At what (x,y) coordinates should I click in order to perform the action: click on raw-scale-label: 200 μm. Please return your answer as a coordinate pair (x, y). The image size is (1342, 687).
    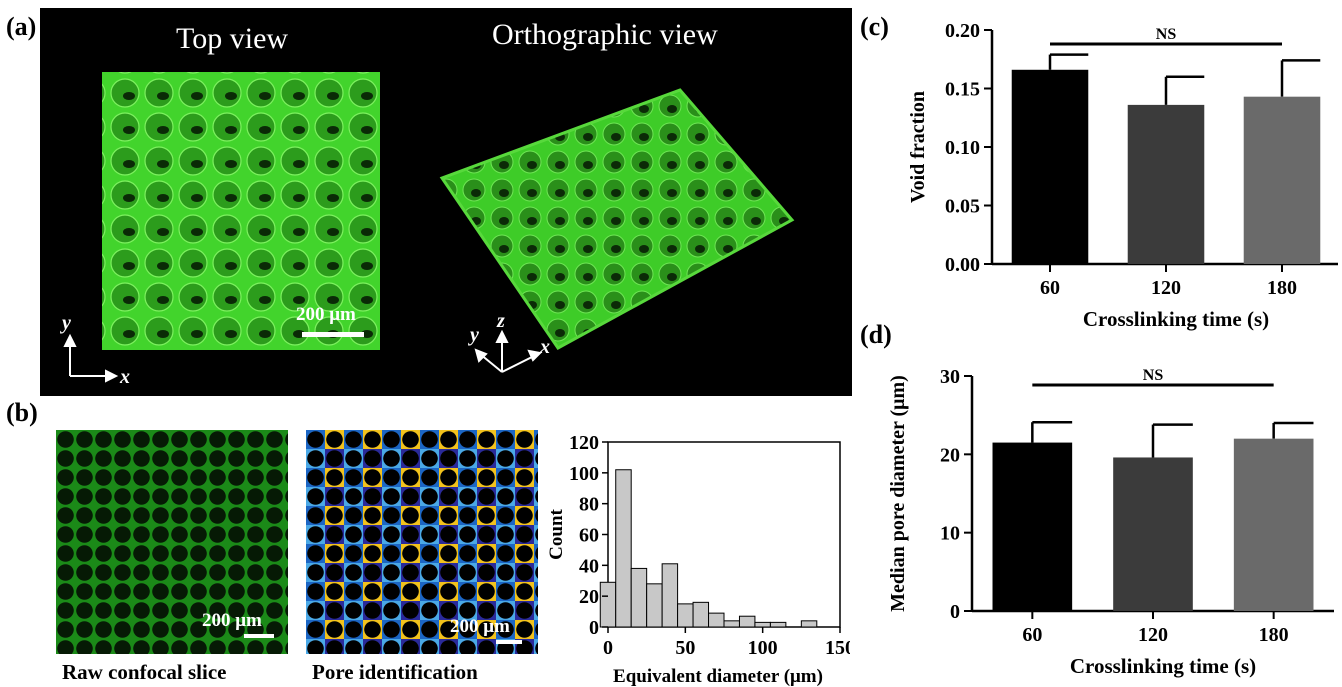
    Looking at the image, I should click on (232, 620).